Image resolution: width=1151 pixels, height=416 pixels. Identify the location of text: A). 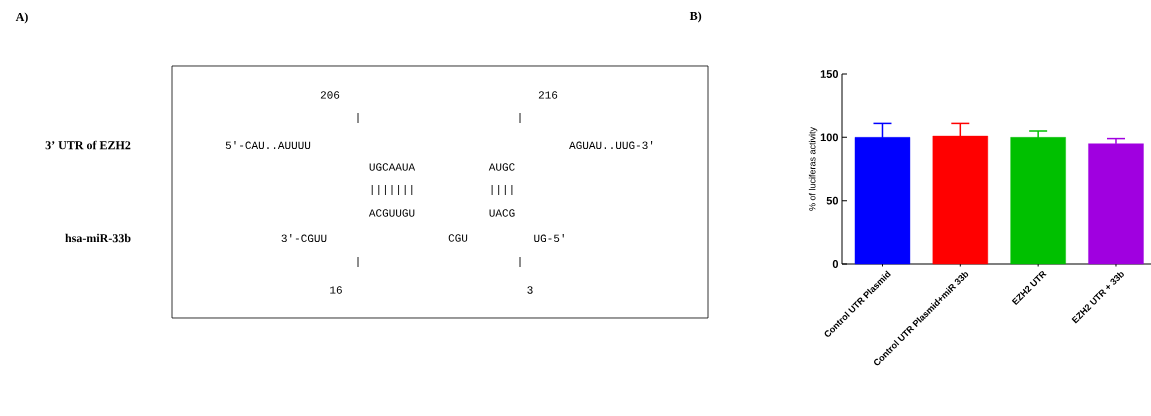
(21, 18).